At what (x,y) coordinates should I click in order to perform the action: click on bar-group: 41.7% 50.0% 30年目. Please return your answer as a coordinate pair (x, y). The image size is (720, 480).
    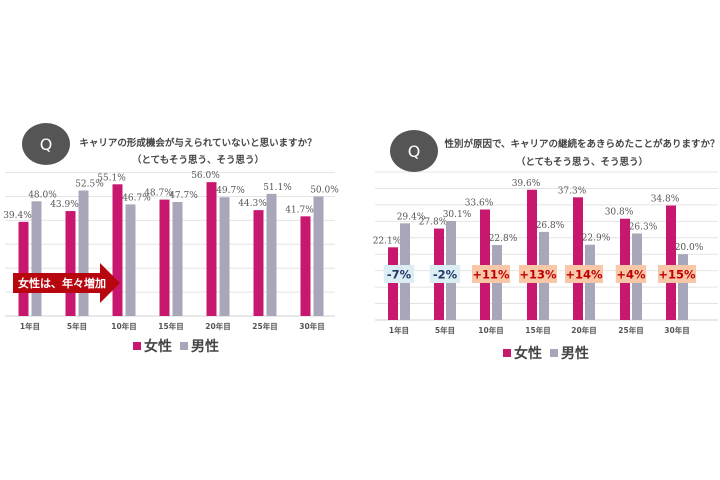
    Looking at the image, I should click on (312, 259).